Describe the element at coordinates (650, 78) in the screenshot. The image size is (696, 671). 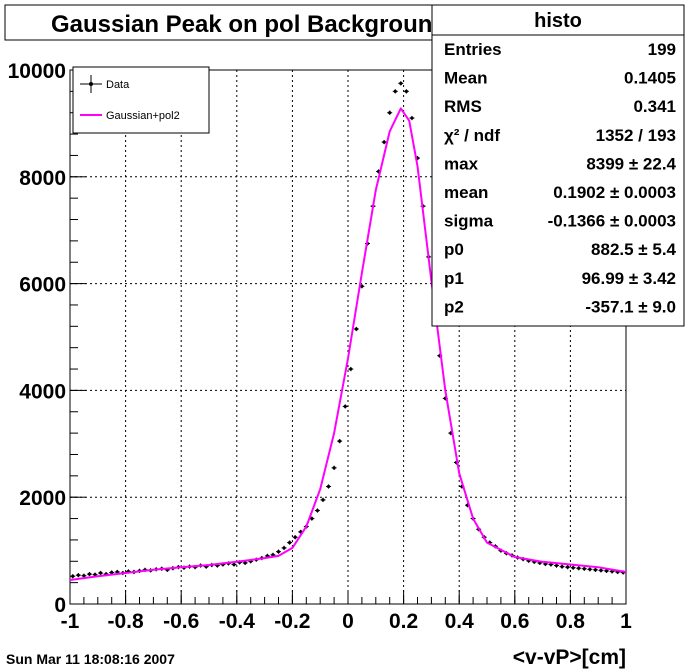
I see `stats-value: 0.1405` at that location.